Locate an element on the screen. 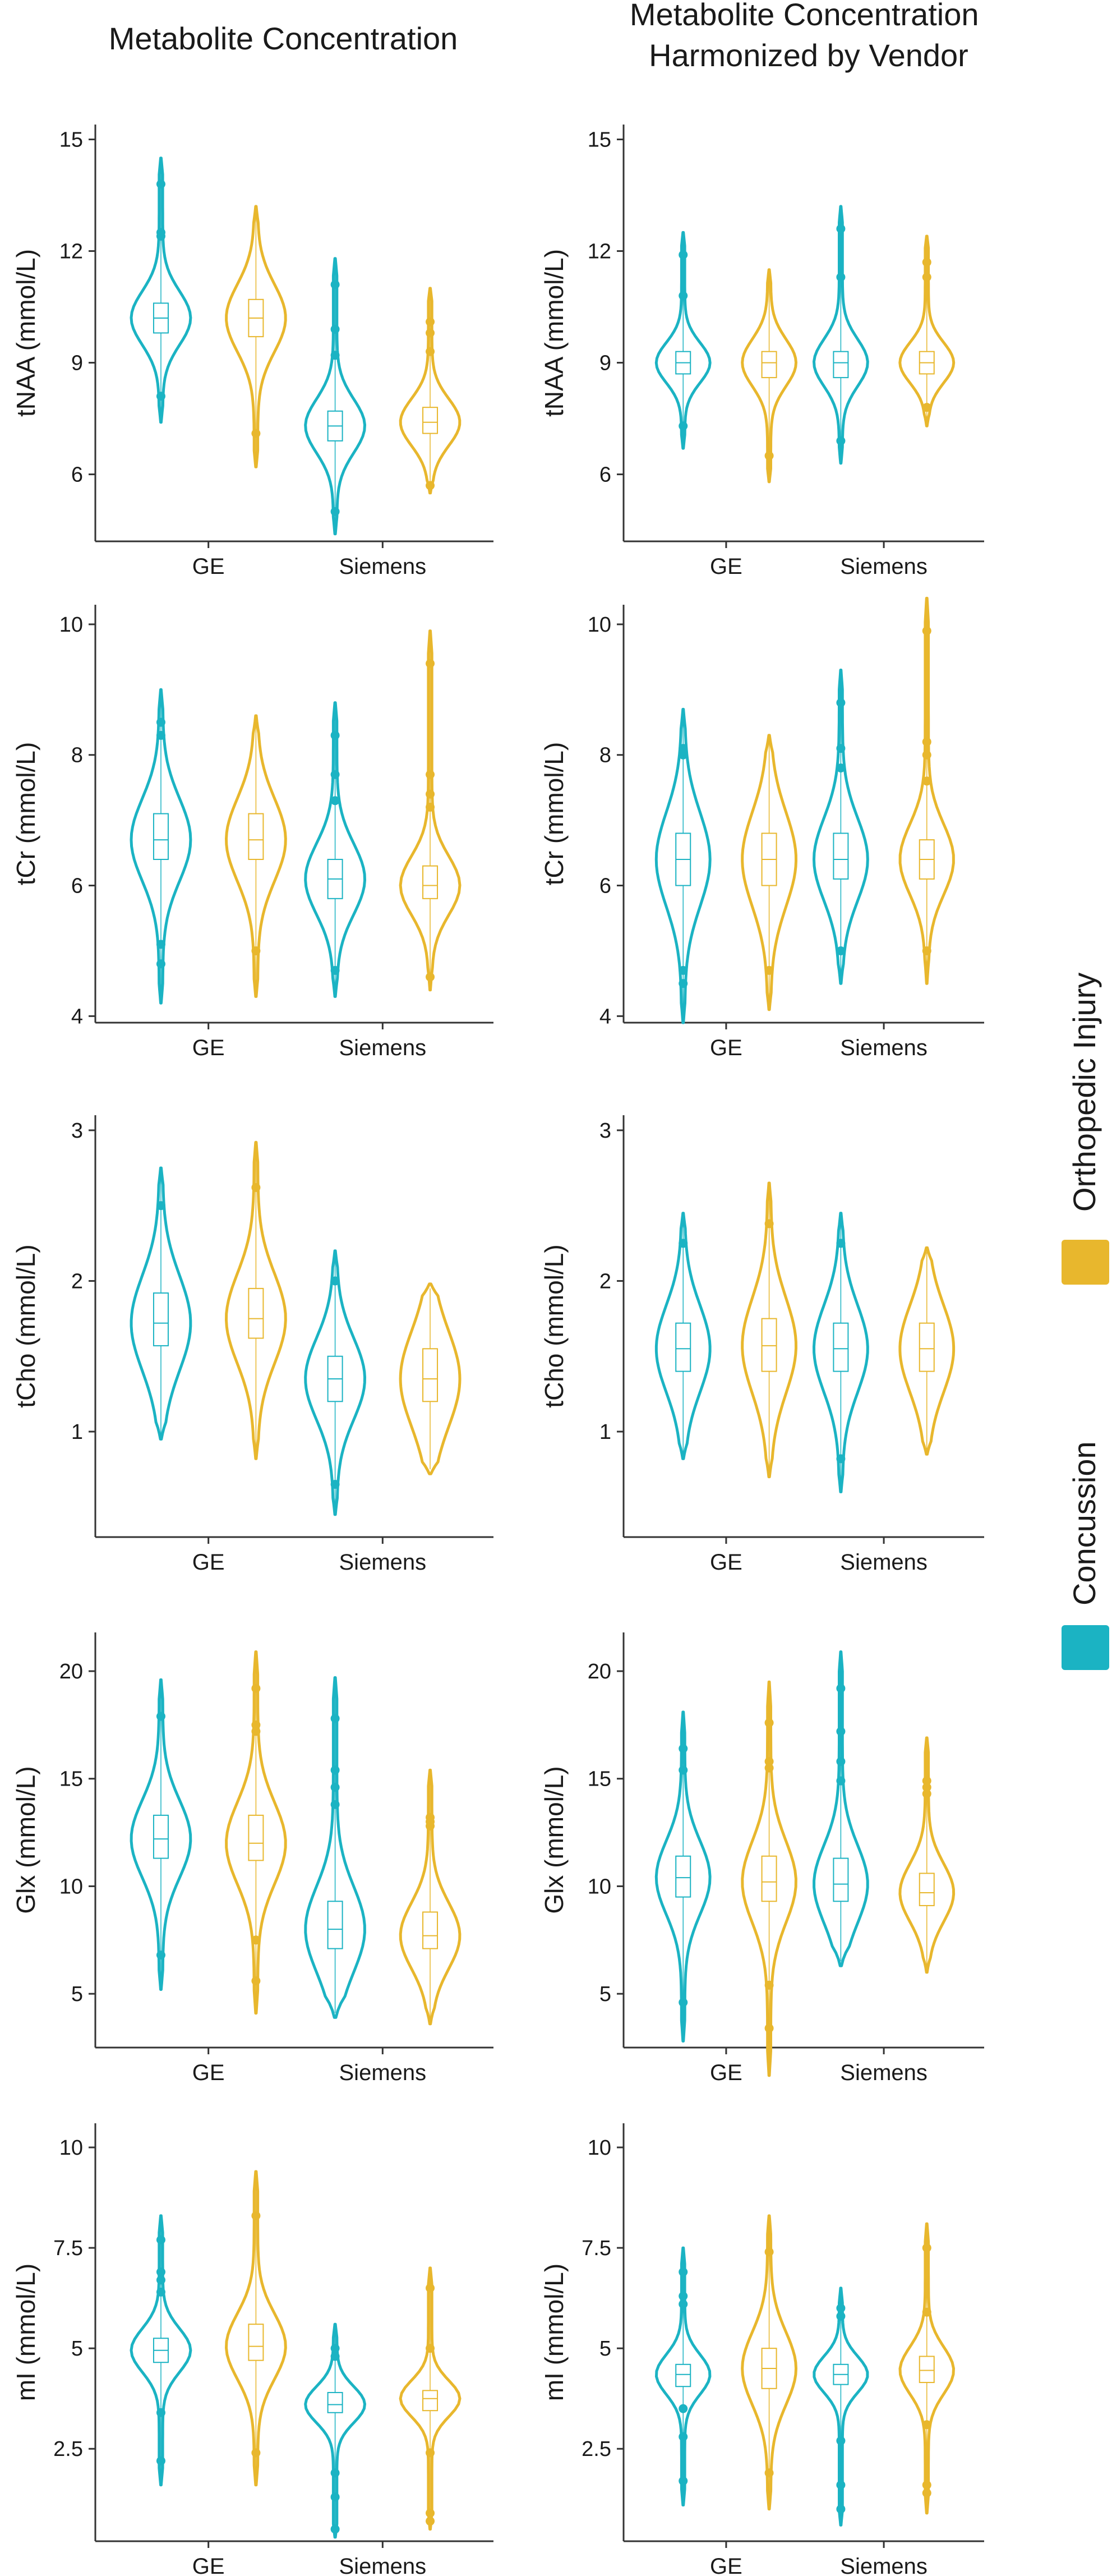  y-tick-label: 2.5 is located at coordinates (596, 2449).